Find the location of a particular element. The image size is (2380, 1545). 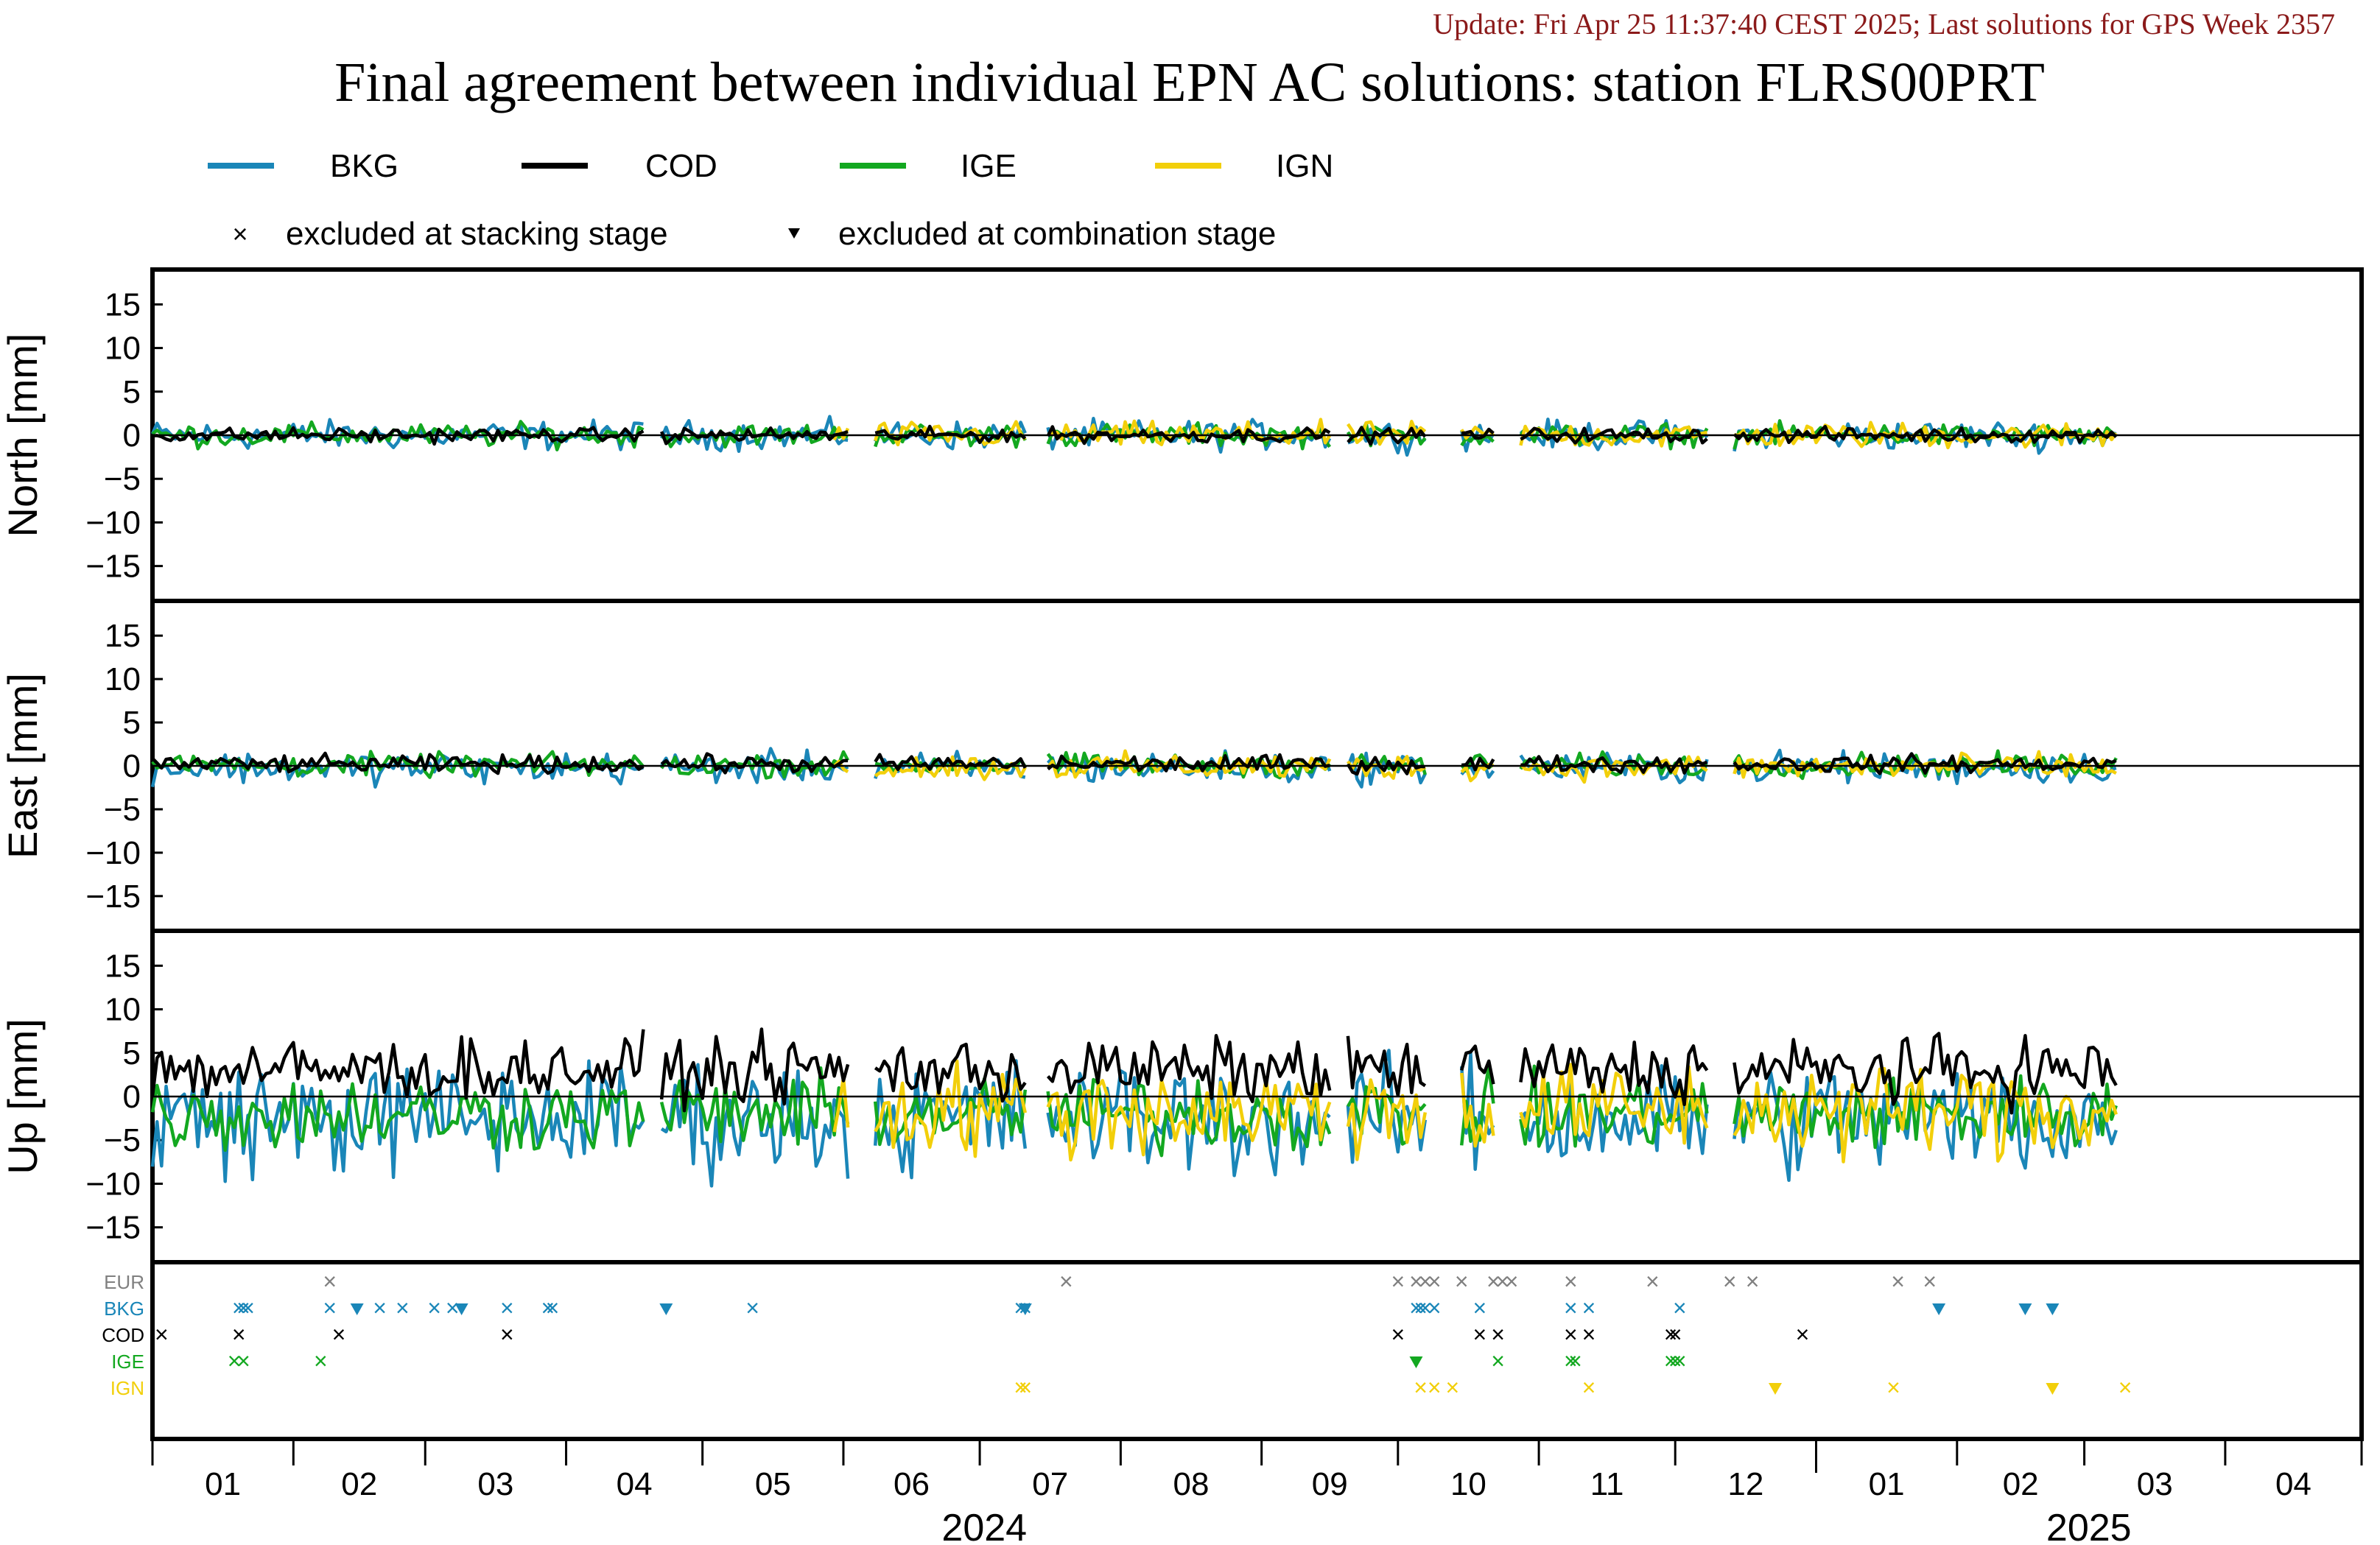

east-ytick-label: 5 is located at coordinates (132, 723).